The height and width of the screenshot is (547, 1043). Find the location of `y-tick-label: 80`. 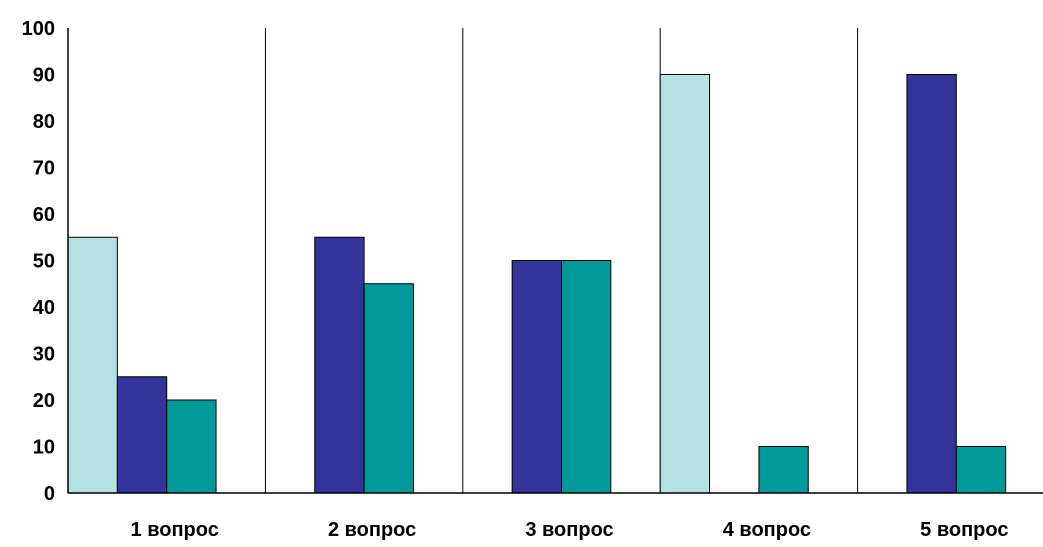

y-tick-label: 80 is located at coordinates (44, 122).